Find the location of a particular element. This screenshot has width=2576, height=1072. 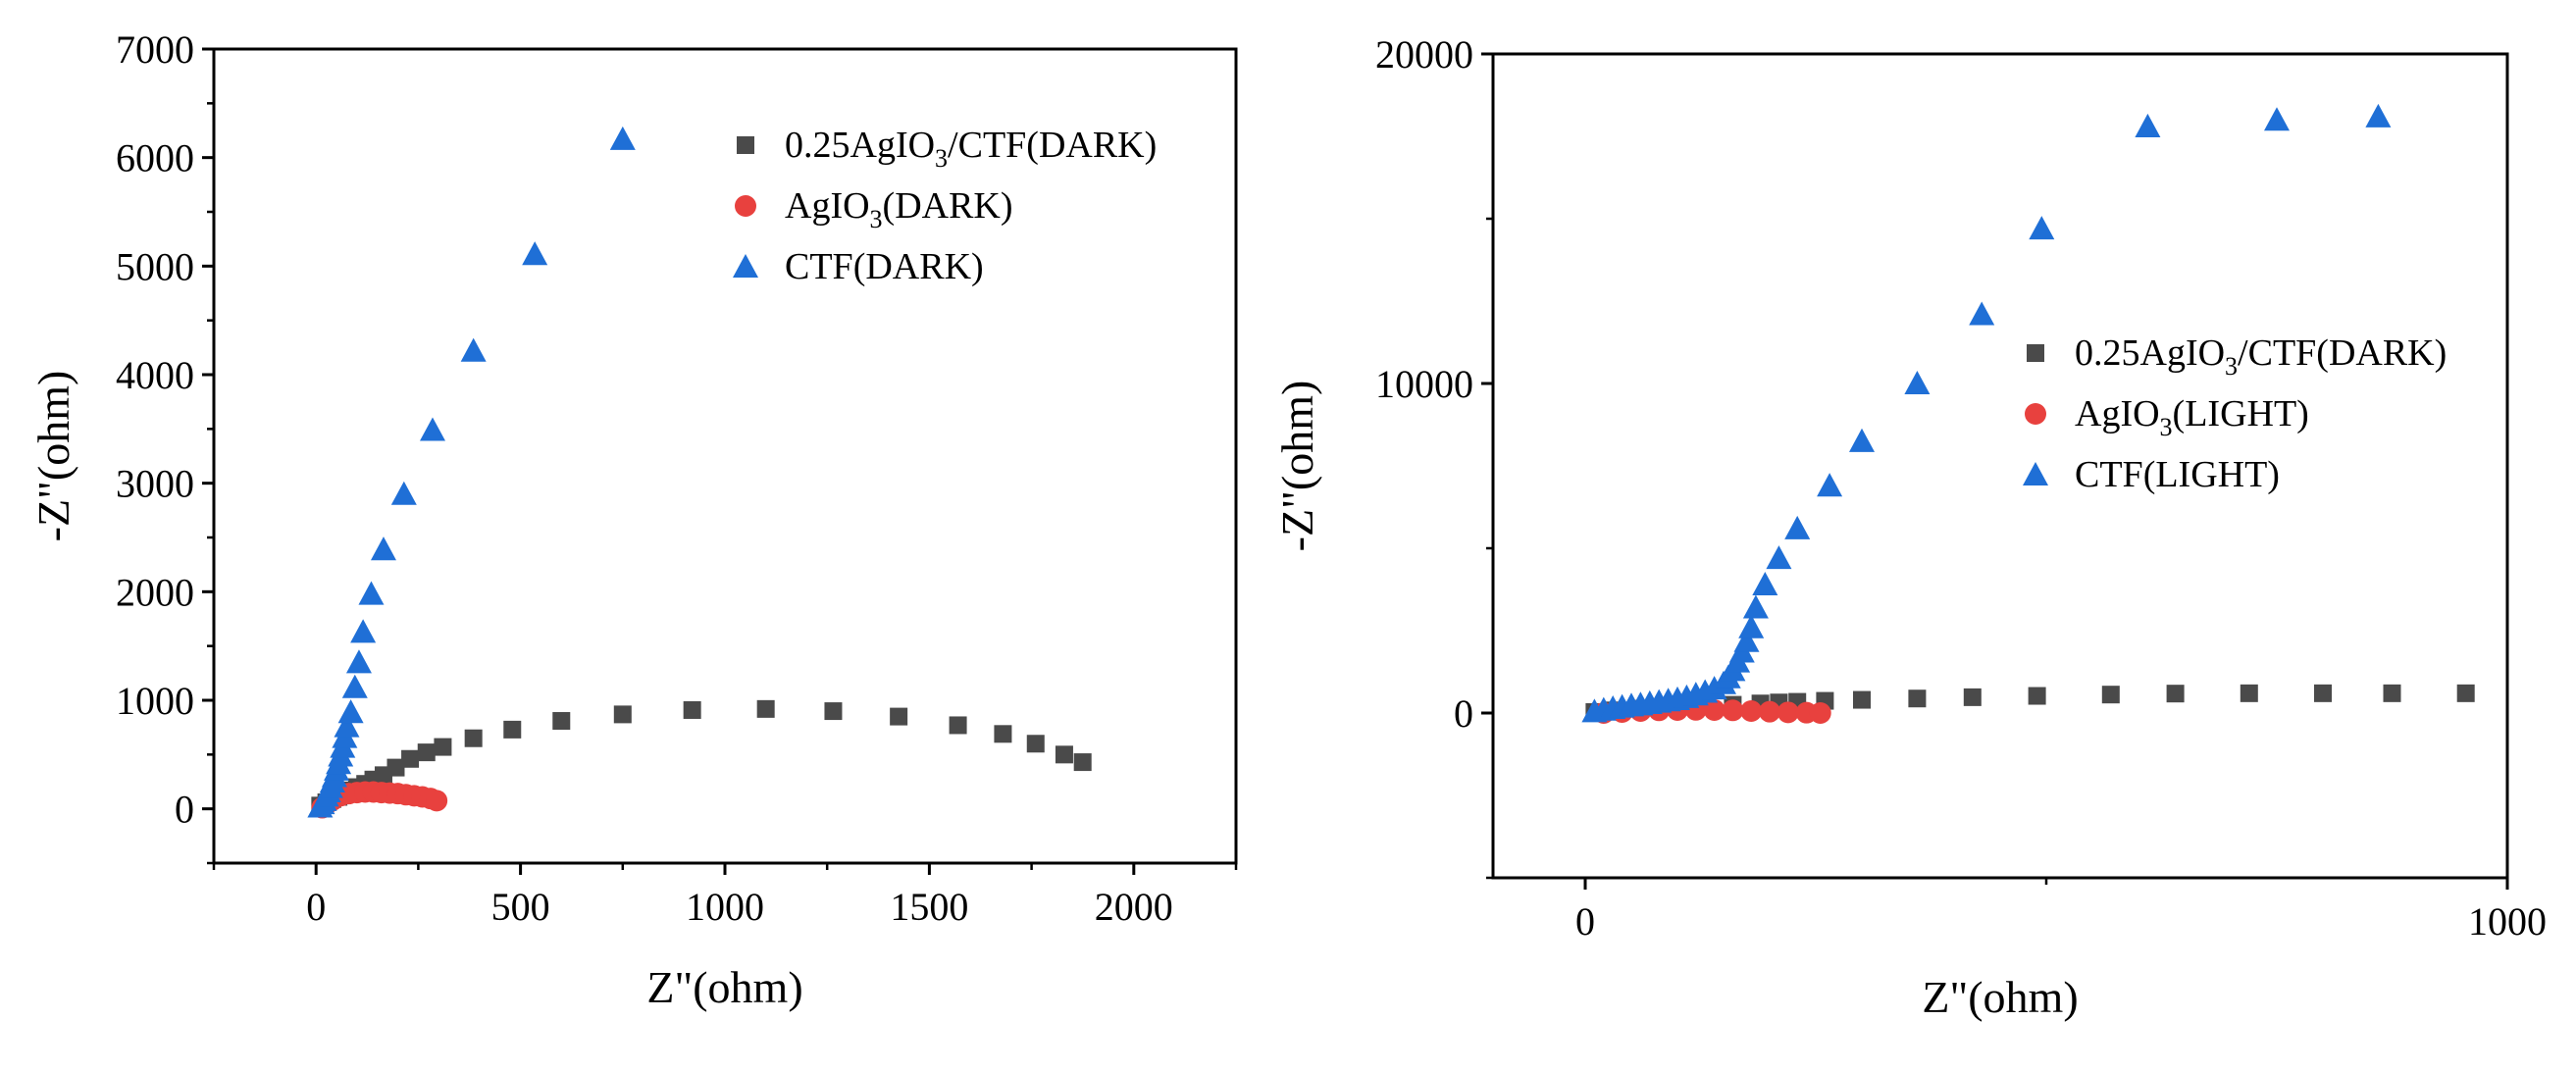

y-tick-label: 2000 is located at coordinates (155, 592).